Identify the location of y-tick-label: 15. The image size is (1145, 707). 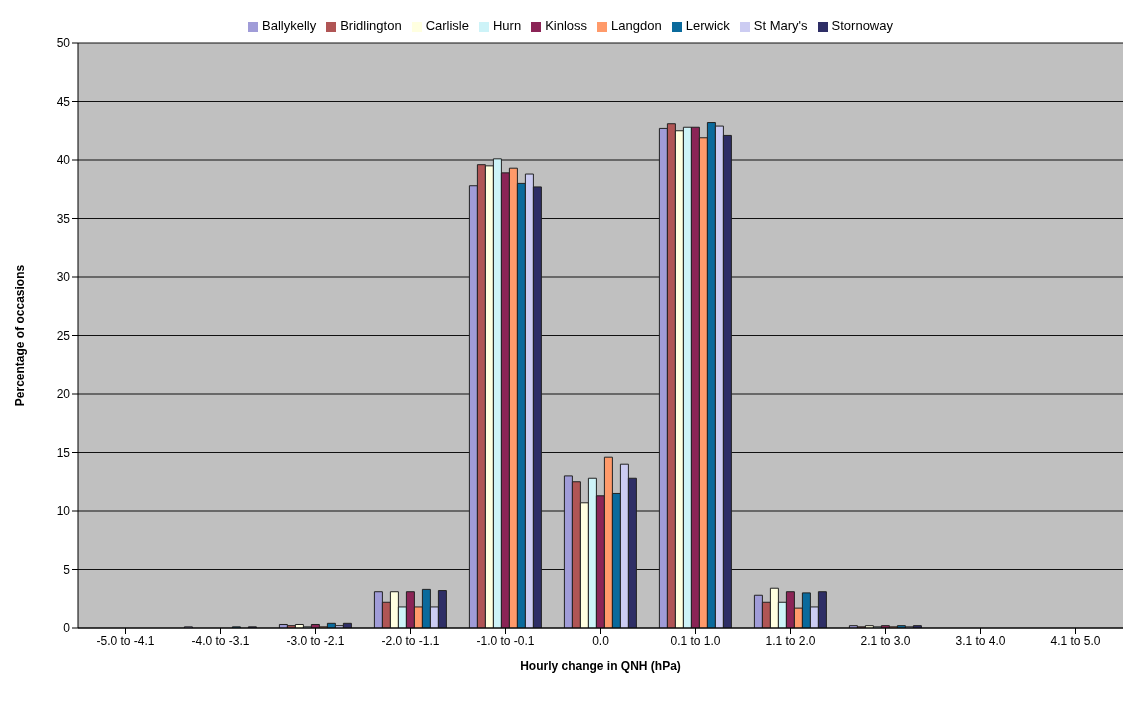
(63, 452).